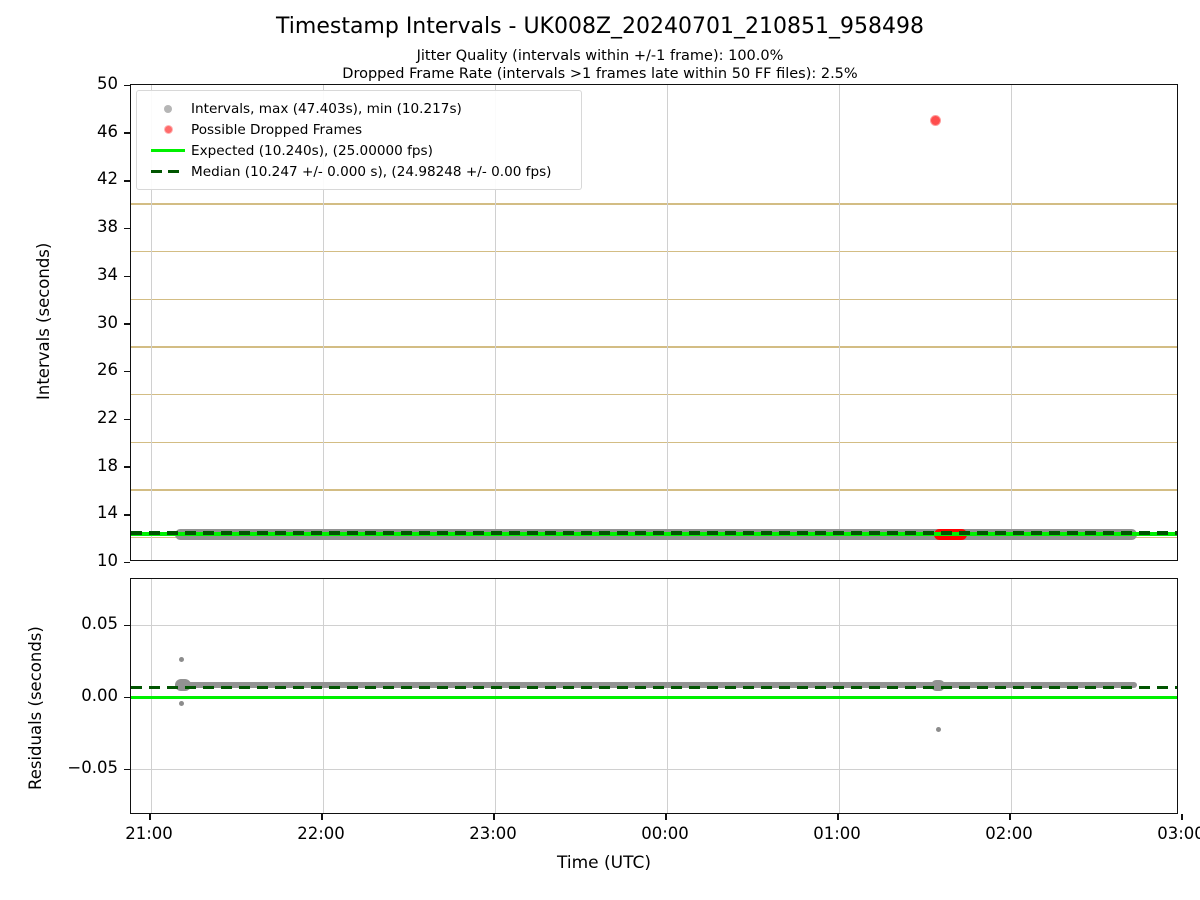 The image size is (1200, 900). What do you see at coordinates (1178, 833) in the screenshot?
I see `xtick-label-0300: 03:00` at bounding box center [1178, 833].